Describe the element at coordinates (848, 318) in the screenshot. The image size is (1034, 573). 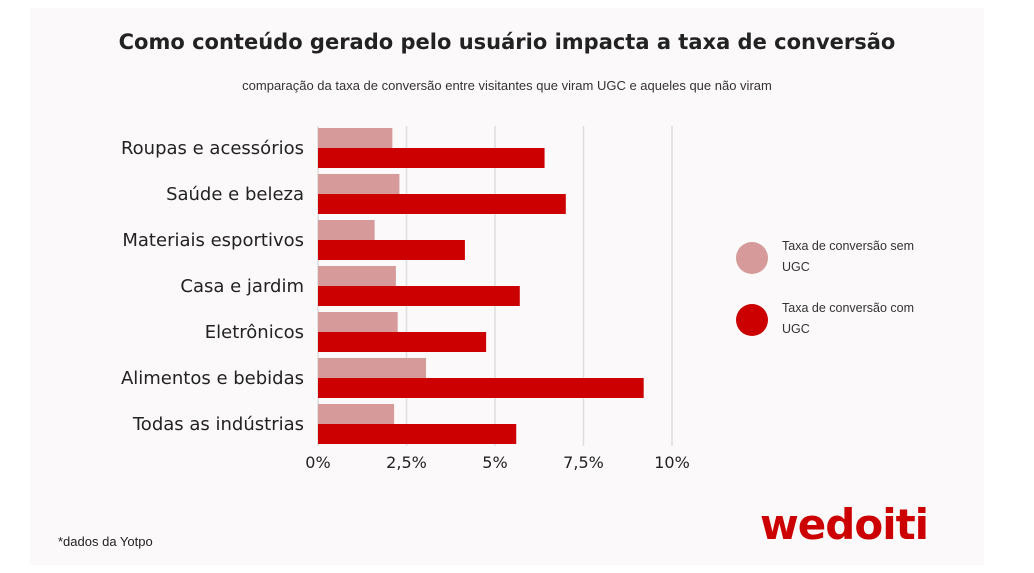
I see `legend-label-with-ugc: Taxa de conversão com UGC` at that location.